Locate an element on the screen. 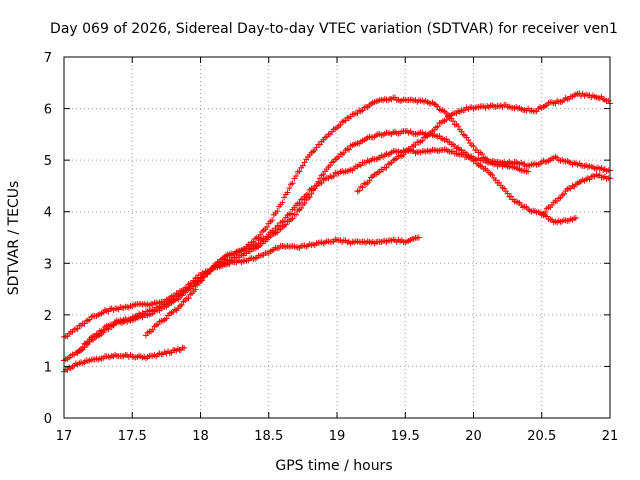 This screenshot has height=480, width=640. x-tick-label: 20 is located at coordinates (473, 436).